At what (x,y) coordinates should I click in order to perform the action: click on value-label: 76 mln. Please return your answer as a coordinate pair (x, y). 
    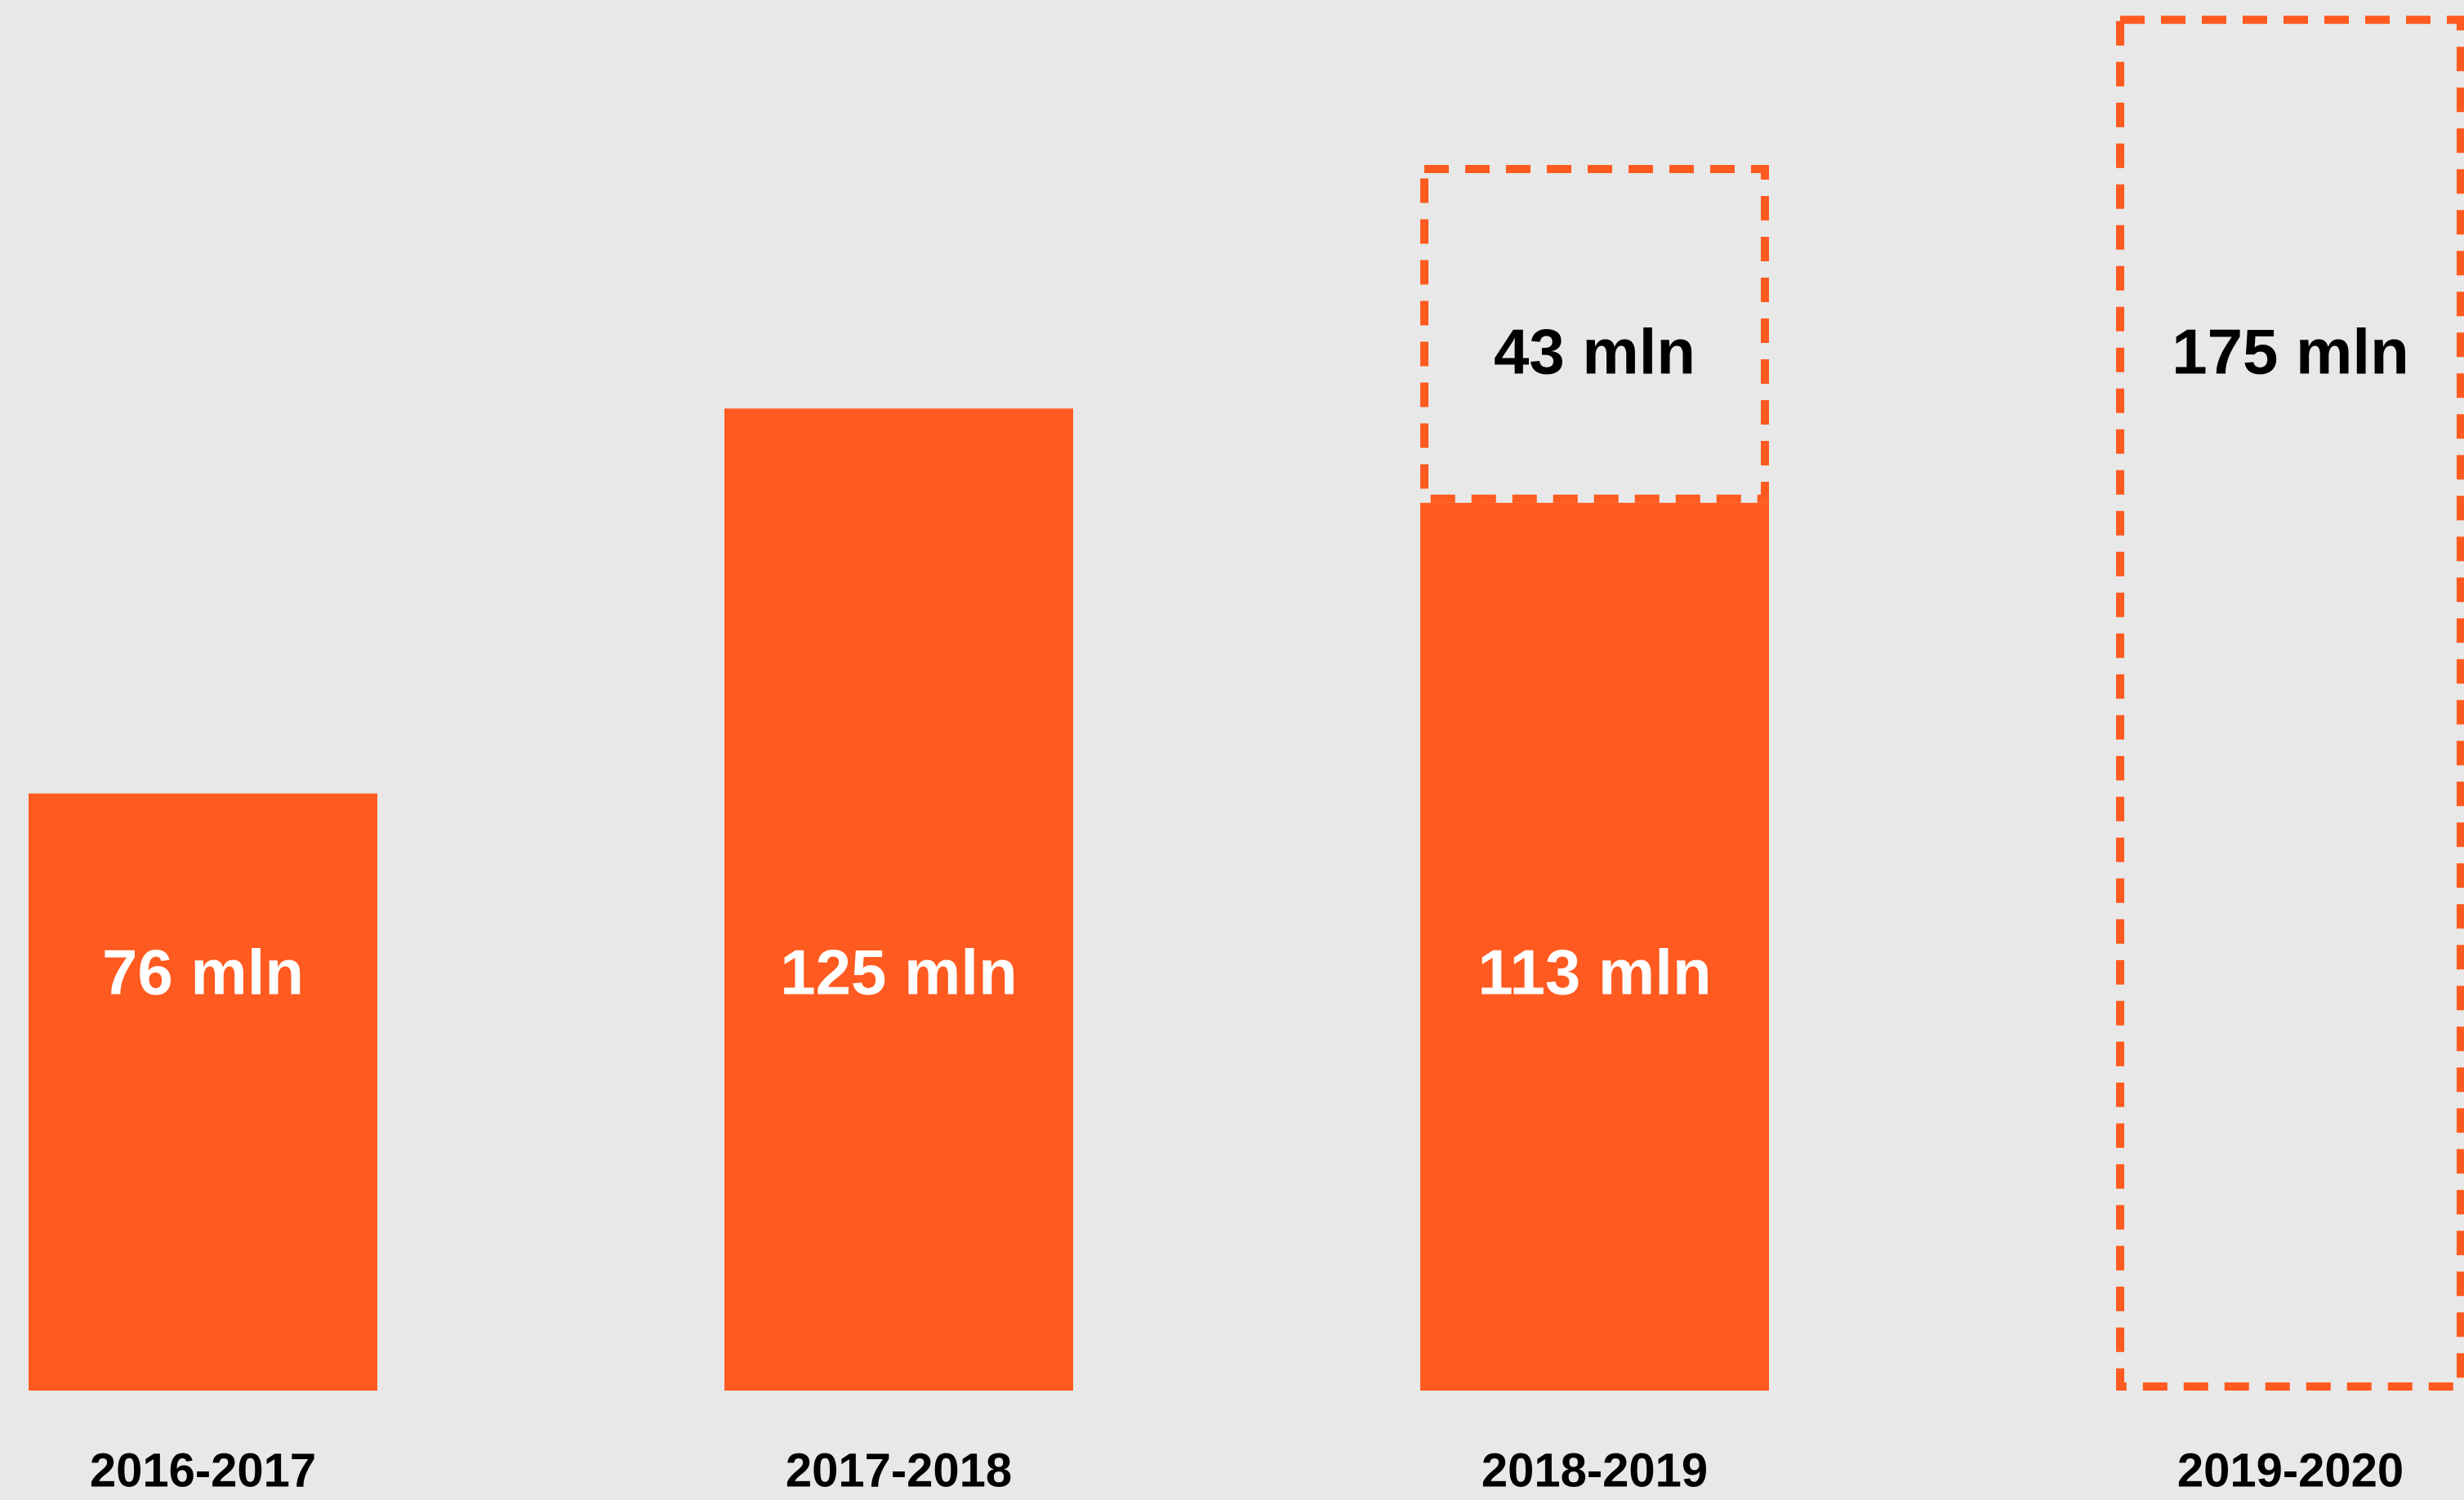
    Looking at the image, I should click on (203, 972).